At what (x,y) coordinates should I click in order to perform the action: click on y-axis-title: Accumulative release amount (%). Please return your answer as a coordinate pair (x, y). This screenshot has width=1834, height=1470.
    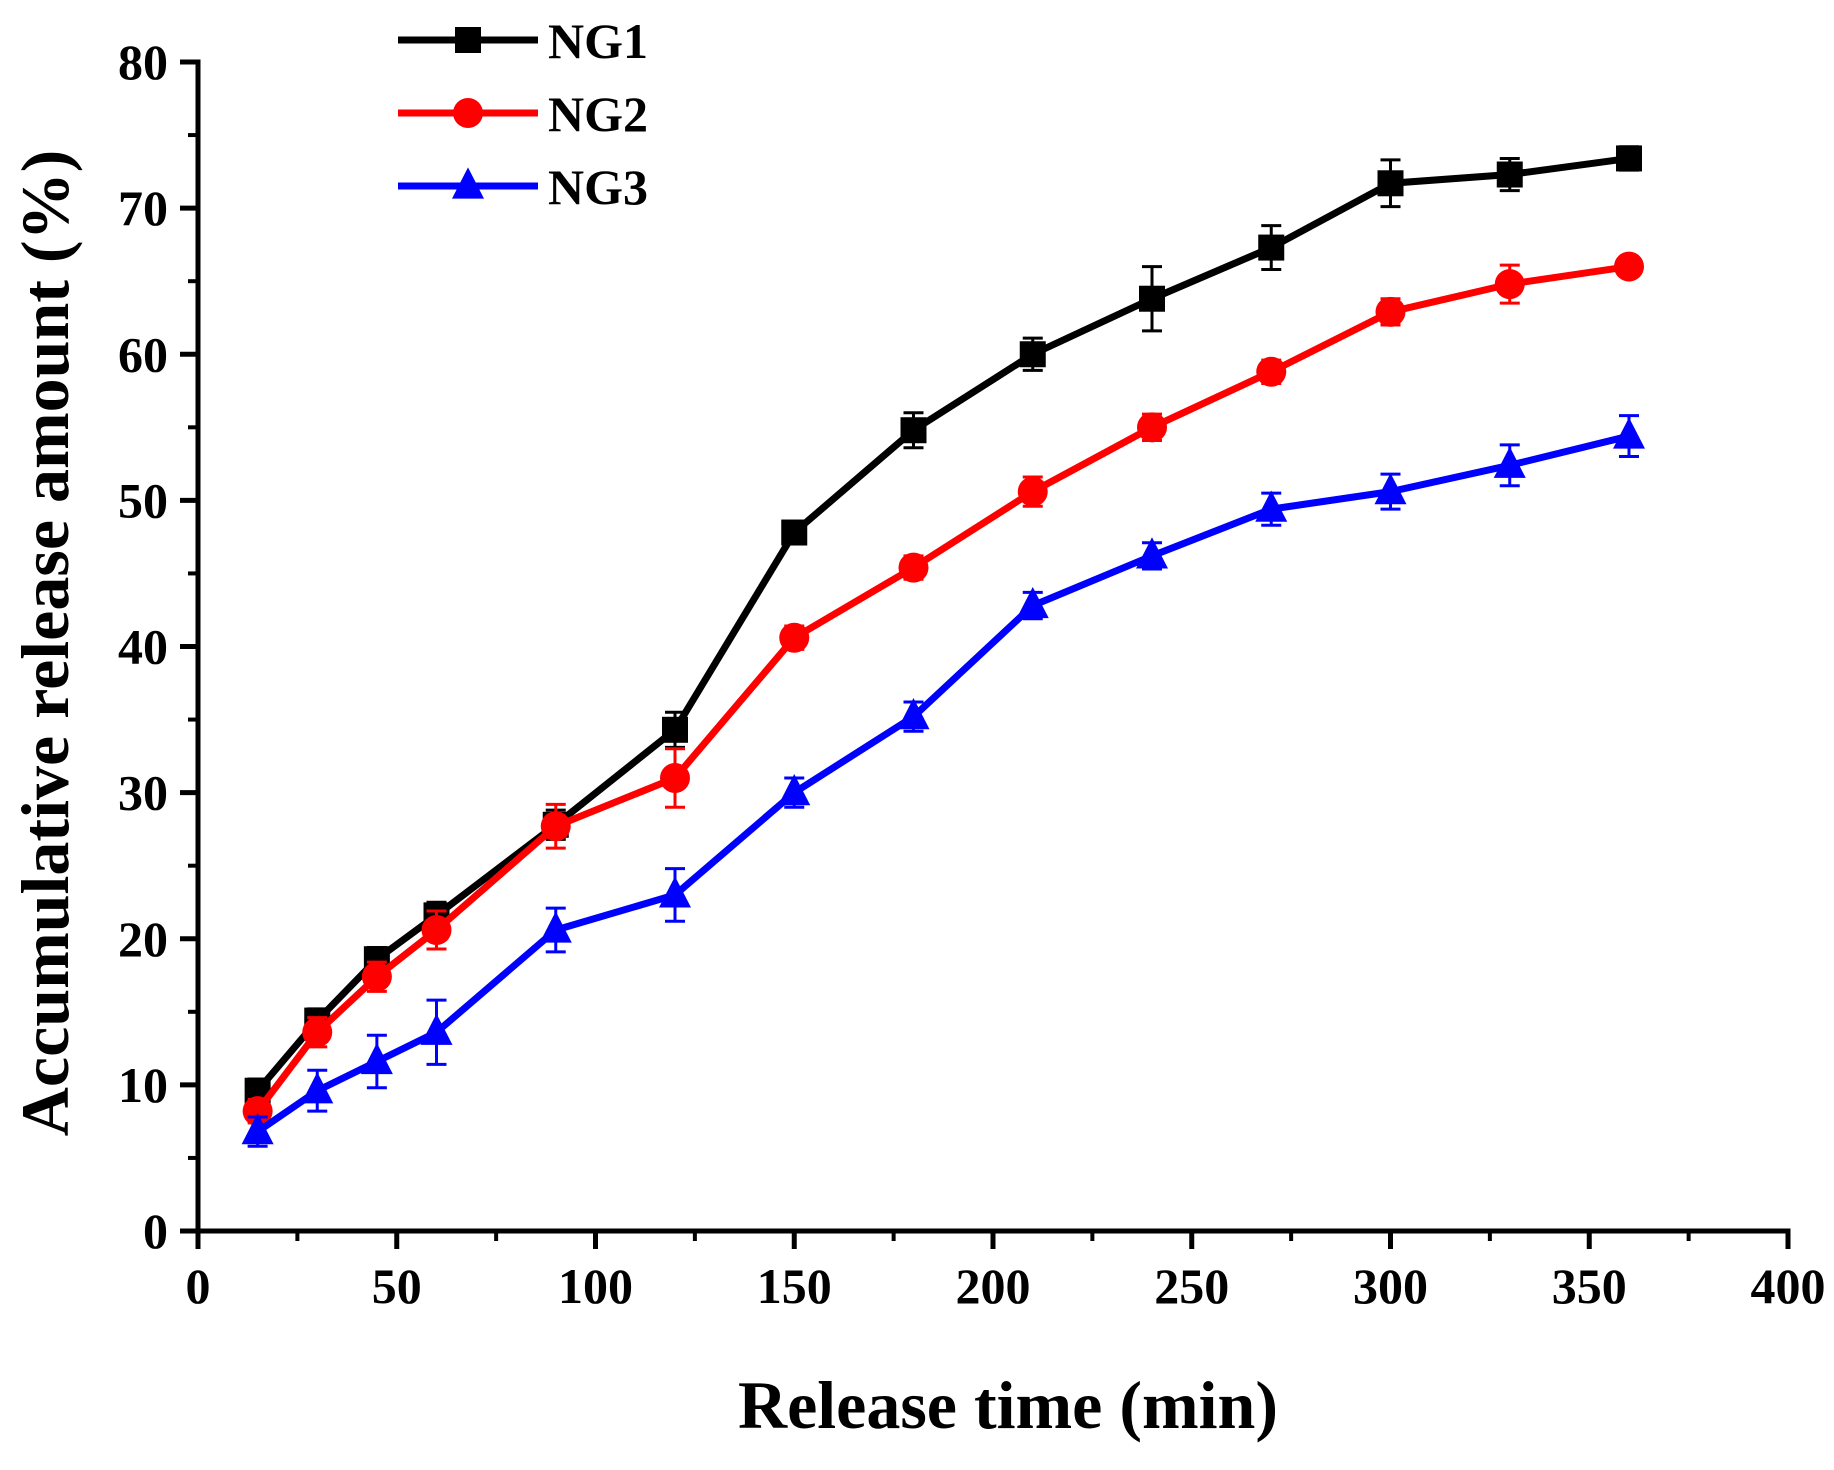
    Looking at the image, I should click on (45, 643).